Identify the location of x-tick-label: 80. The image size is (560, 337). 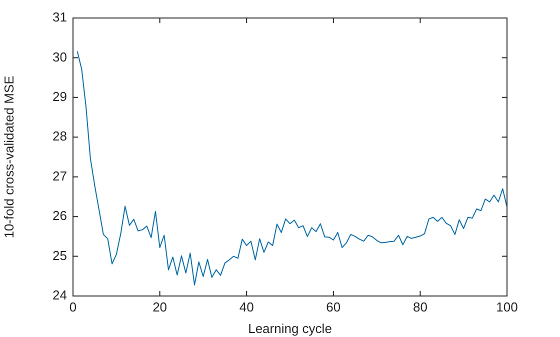
(420, 306).